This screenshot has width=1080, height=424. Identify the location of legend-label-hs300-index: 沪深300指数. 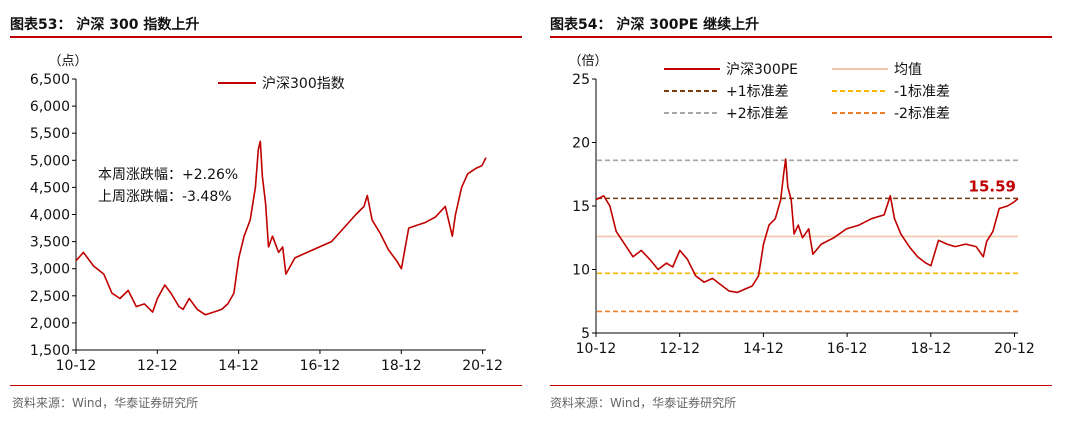
(303, 84).